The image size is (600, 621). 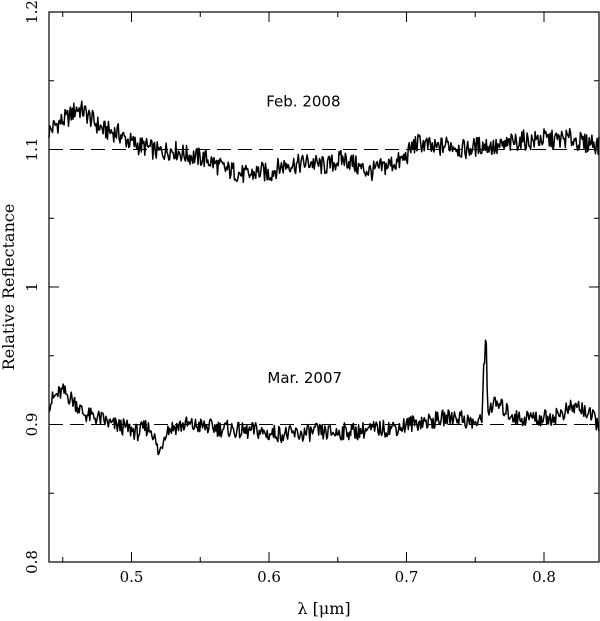 What do you see at coordinates (269, 577) in the screenshot?
I see `x-tick-label: 0.6` at bounding box center [269, 577].